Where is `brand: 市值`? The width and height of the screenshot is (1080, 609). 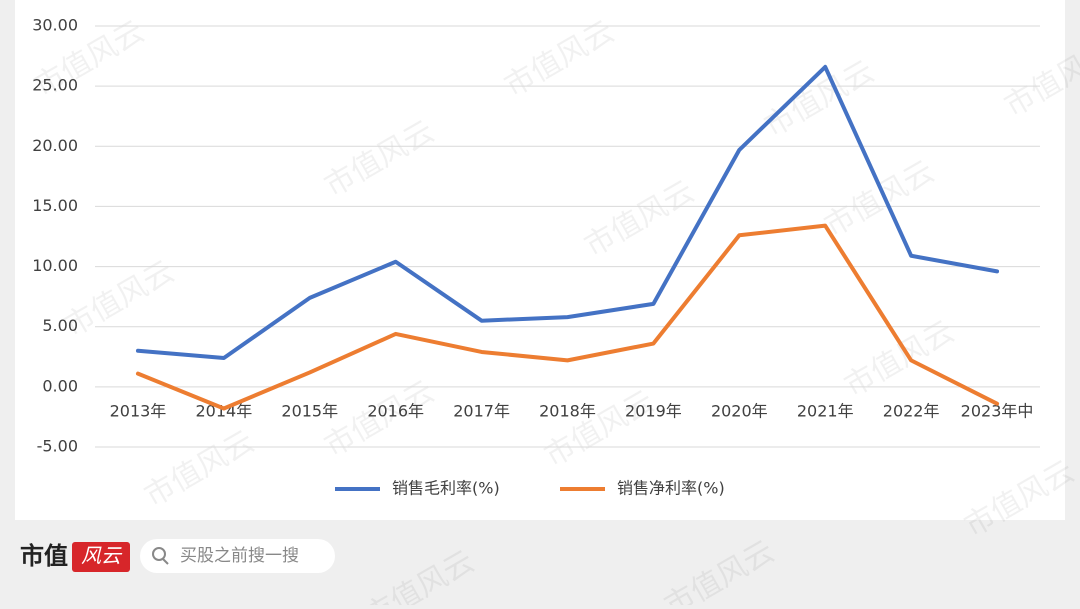 brand: 市值 is located at coordinates (44, 556).